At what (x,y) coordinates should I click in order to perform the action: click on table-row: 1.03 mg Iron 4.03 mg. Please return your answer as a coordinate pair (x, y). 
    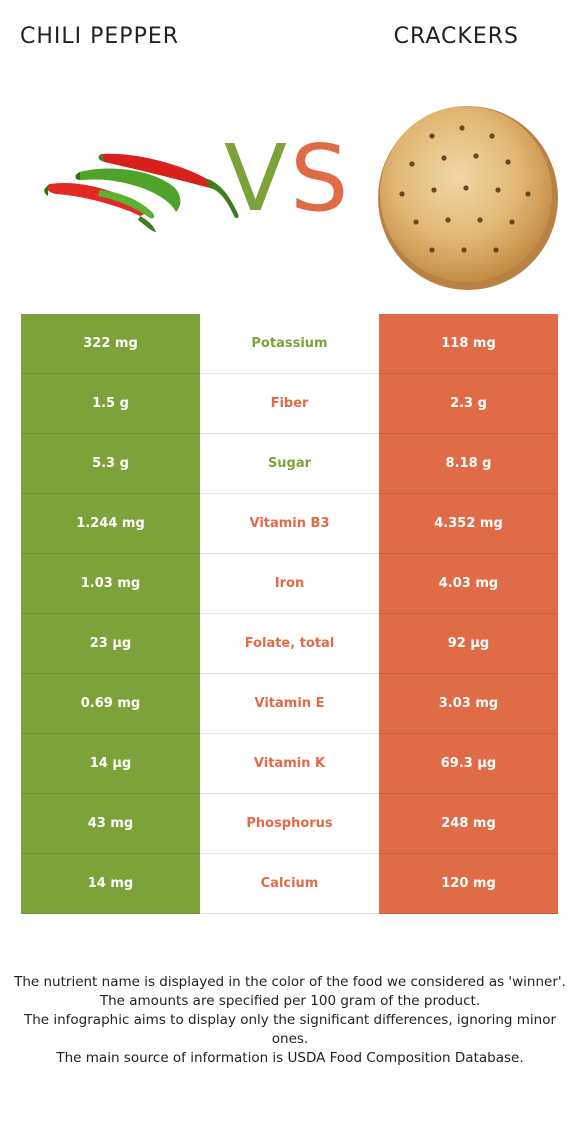
    Looking at the image, I should click on (289, 584).